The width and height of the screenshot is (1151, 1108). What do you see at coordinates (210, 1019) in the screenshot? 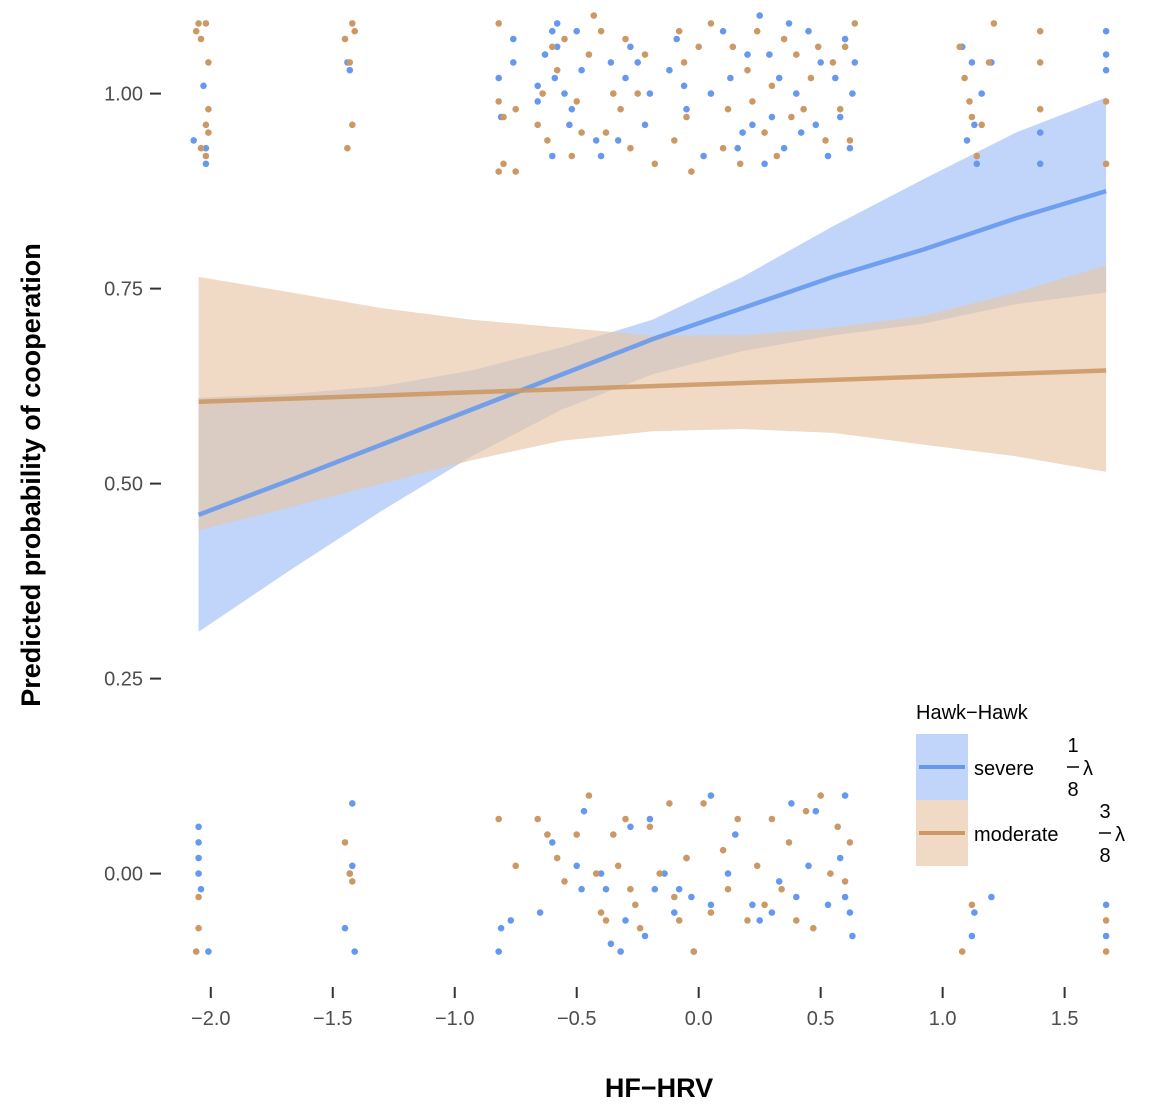
I see `x-tick-label: −2.0` at bounding box center [210, 1019].